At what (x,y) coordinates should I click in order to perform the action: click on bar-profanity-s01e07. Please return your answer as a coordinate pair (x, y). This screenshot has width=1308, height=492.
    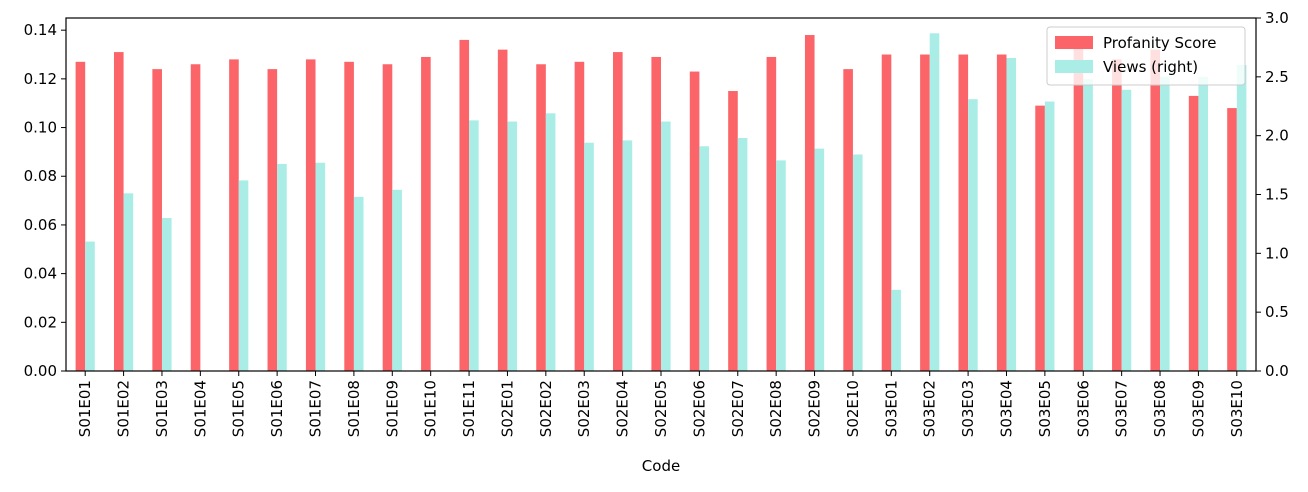
    Looking at the image, I should click on (310, 215).